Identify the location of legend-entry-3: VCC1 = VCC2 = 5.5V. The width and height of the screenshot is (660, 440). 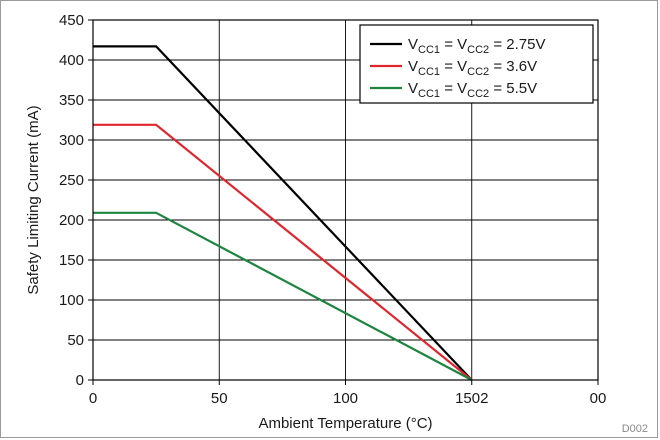
(472, 90).